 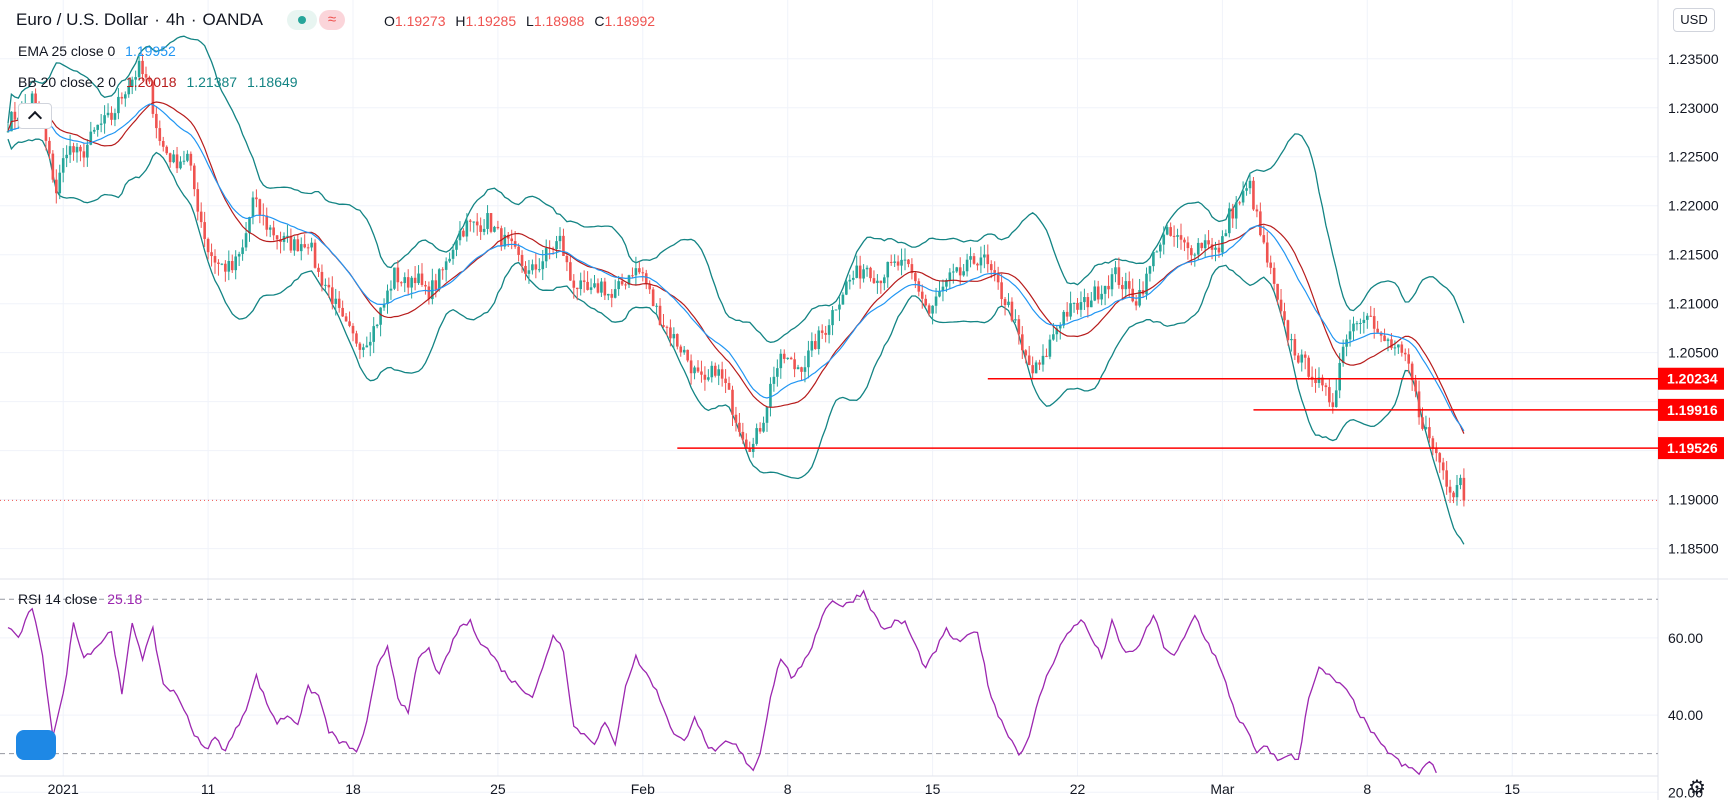 I want to click on time-axis-label: 11, so click(x=208, y=789).